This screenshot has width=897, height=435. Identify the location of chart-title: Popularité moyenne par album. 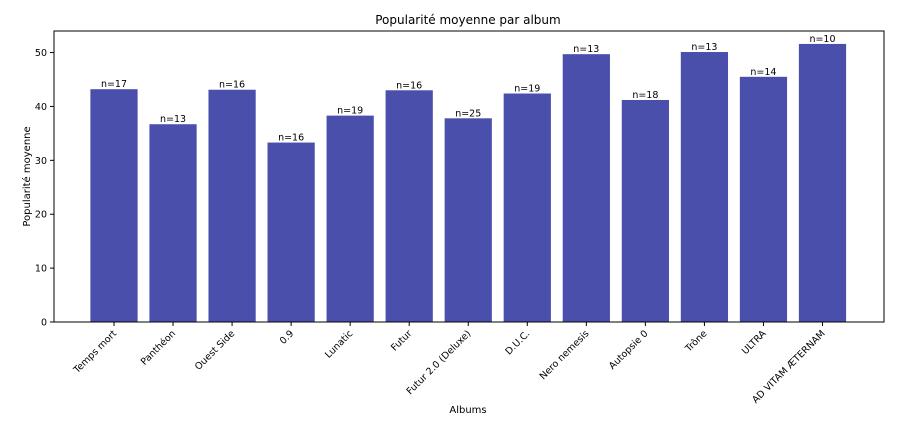
(467, 20).